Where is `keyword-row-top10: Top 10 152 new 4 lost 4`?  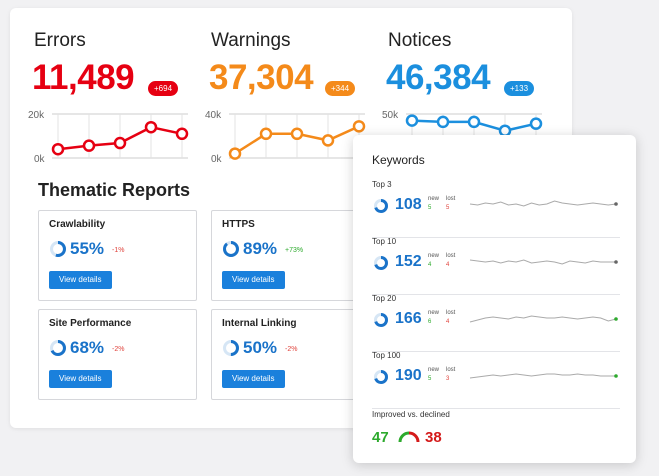 keyword-row-top10: Top 10 152 new 4 lost 4 is located at coordinates (496, 266).